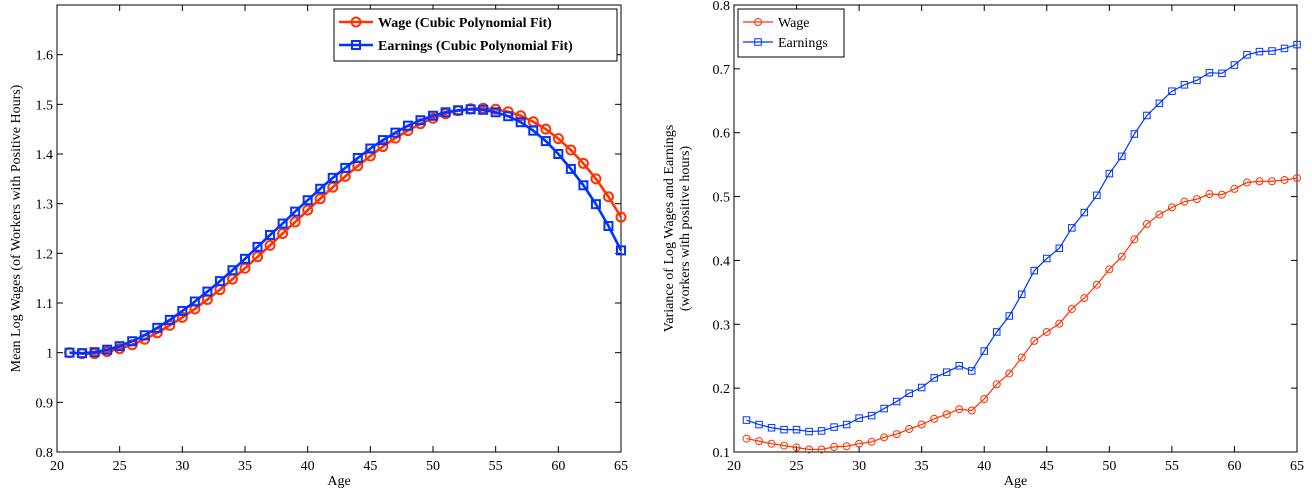 This screenshot has height=491, width=1312. I want to click on x-tick-label: 60, so click(558, 466).